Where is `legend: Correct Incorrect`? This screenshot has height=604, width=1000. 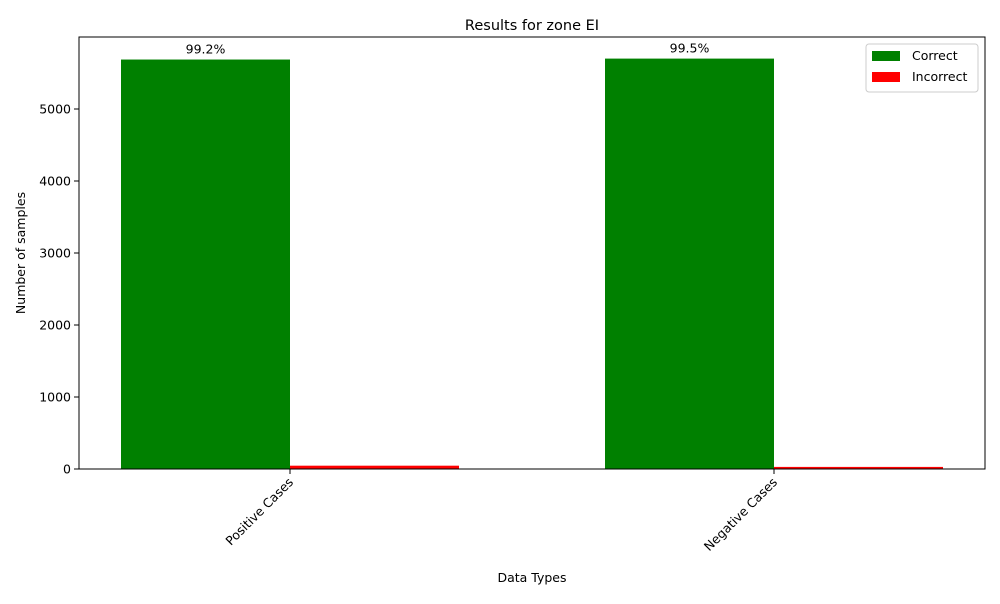
legend: Correct Incorrect is located at coordinates (922, 68).